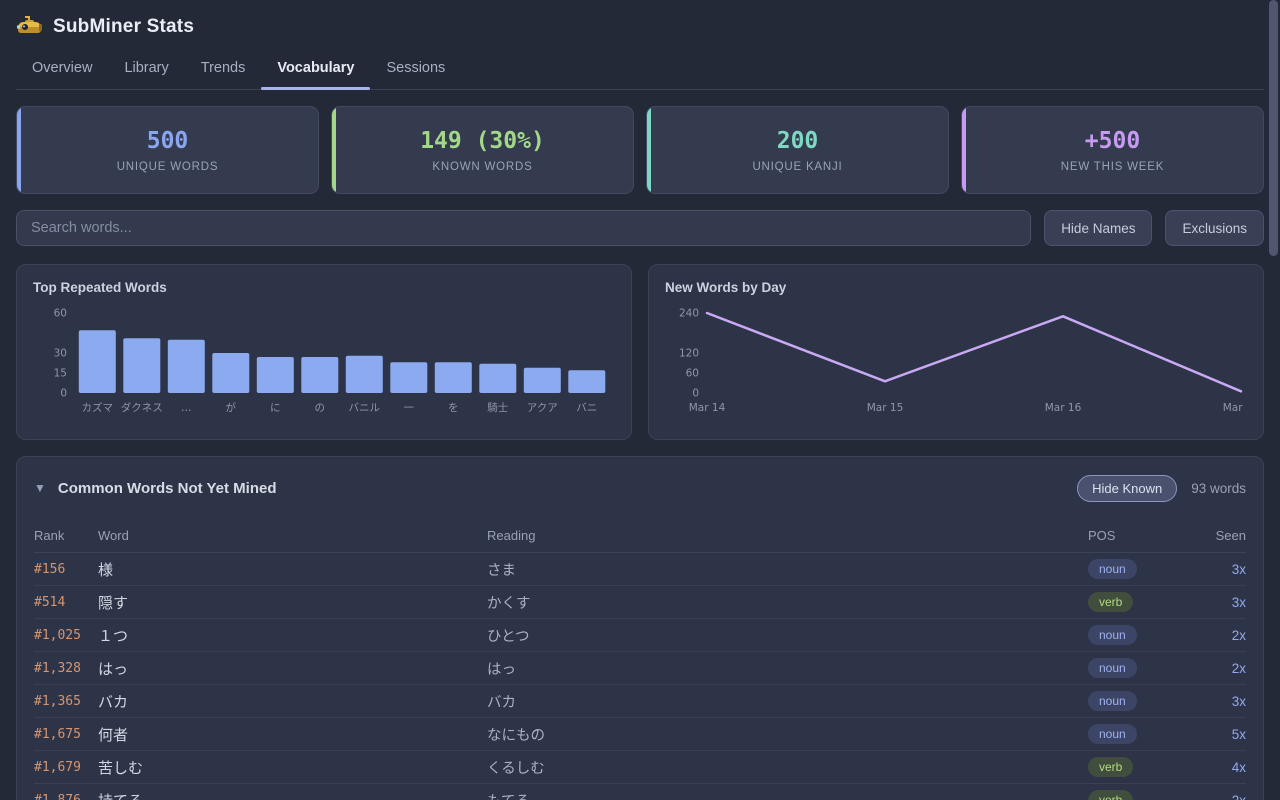 This screenshot has width=1280, height=800. What do you see at coordinates (113, 602) in the screenshot?
I see `word-cell: 隠す` at bounding box center [113, 602].